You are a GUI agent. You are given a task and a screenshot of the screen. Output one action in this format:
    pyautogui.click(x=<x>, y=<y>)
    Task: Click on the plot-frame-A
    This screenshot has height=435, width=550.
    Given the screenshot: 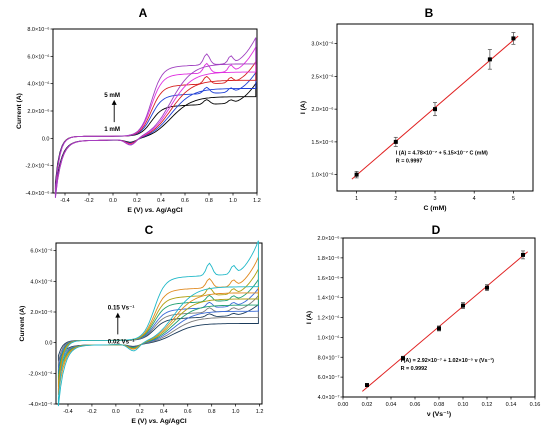 What is the action you would take?
    pyautogui.click(x=155, y=111)
    